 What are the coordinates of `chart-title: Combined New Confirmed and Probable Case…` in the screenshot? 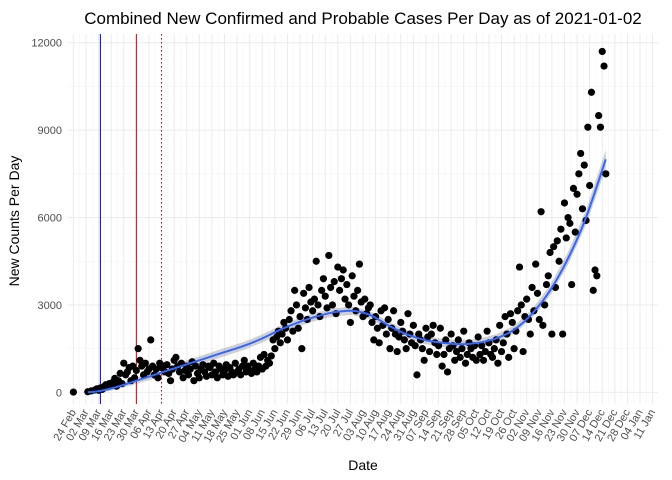 It's located at (363, 18).